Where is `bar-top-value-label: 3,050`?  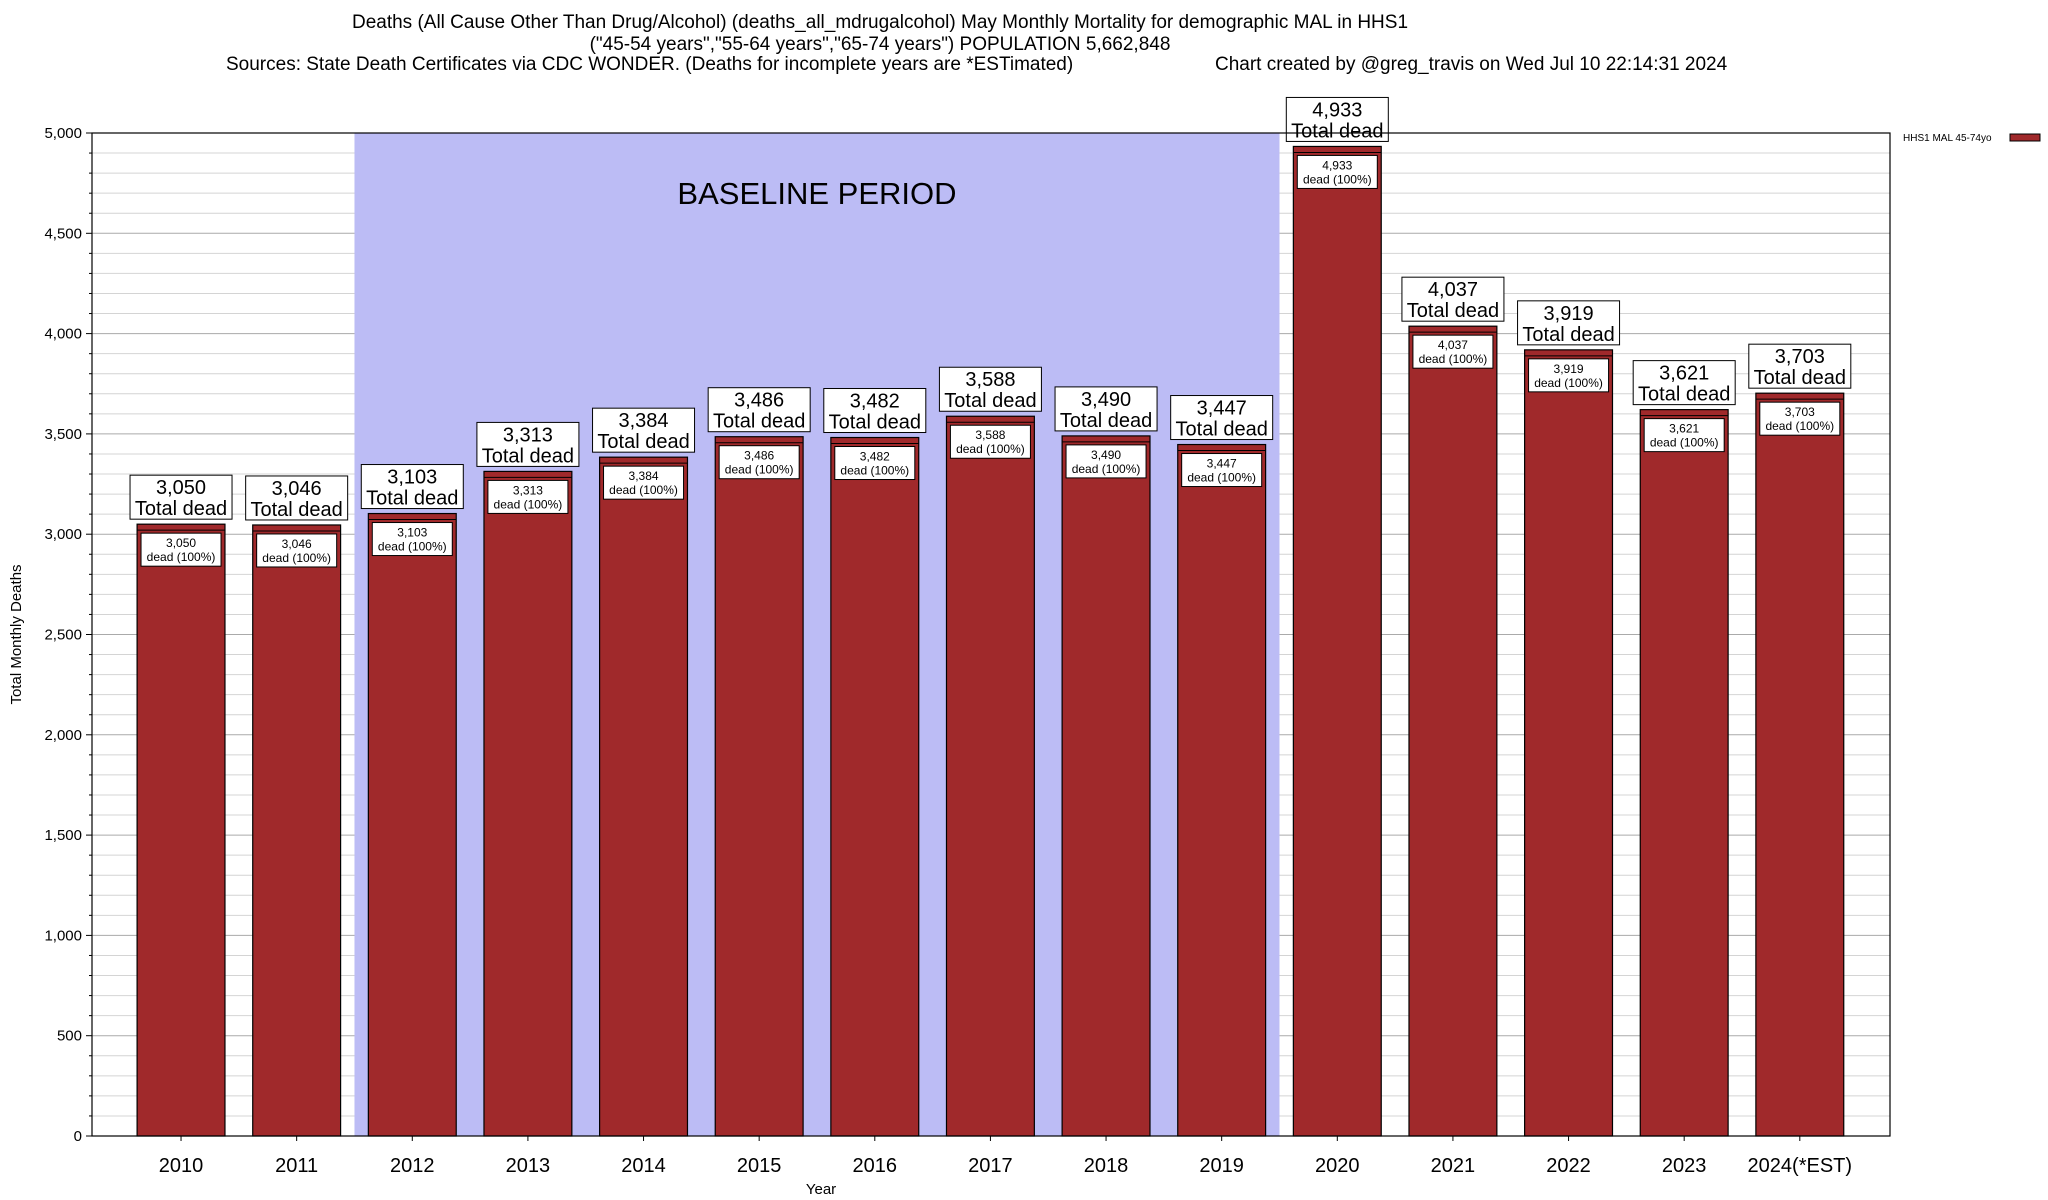 bar-top-value-label: 3,050 is located at coordinates (181, 488).